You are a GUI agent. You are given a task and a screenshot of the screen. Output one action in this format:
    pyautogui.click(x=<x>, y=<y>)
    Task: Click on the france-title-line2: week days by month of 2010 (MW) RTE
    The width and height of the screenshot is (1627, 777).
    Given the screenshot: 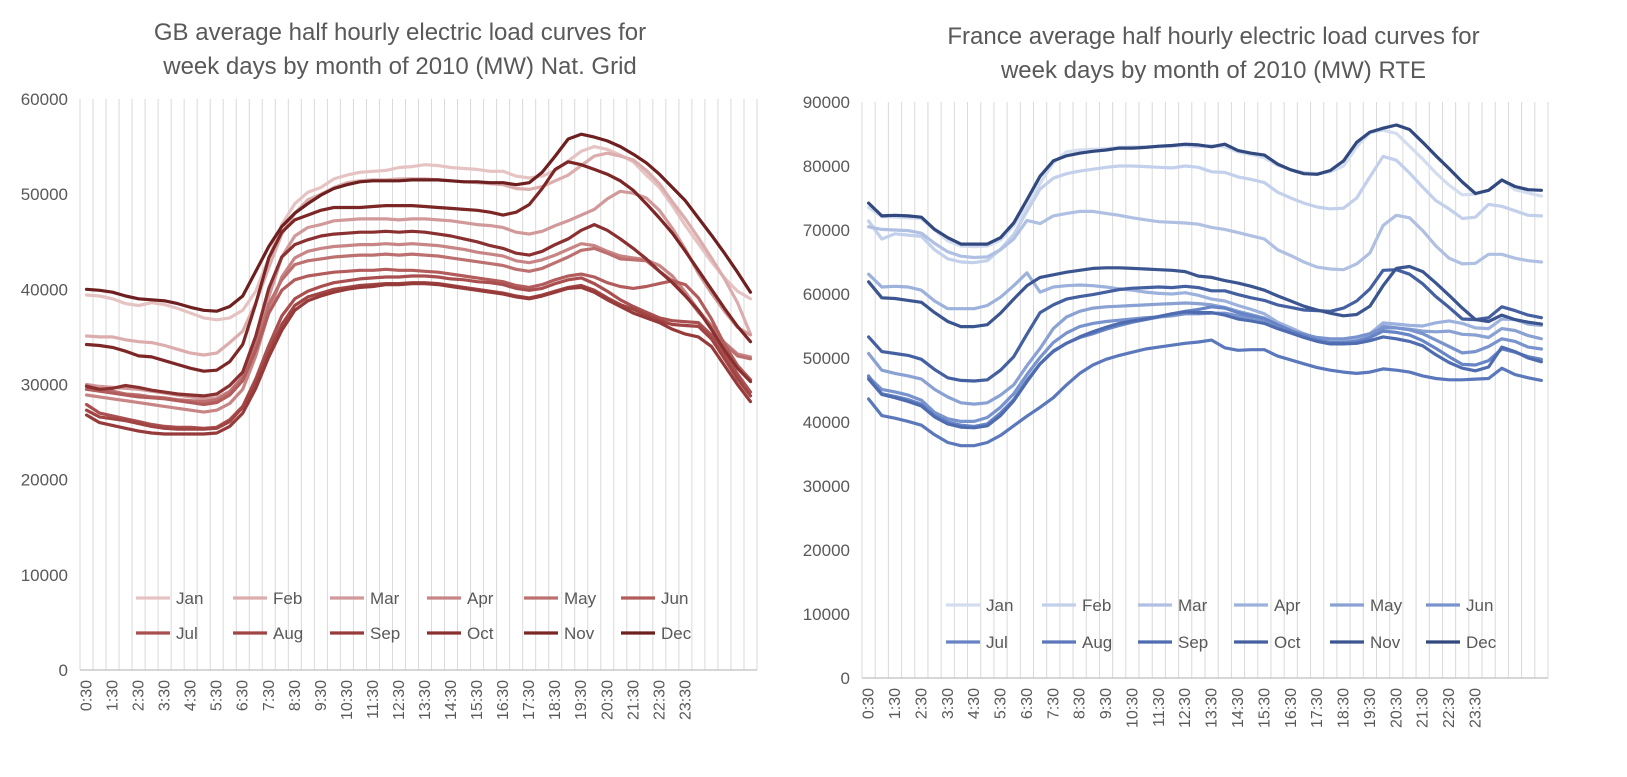 What is the action you would take?
    pyautogui.click(x=1213, y=70)
    